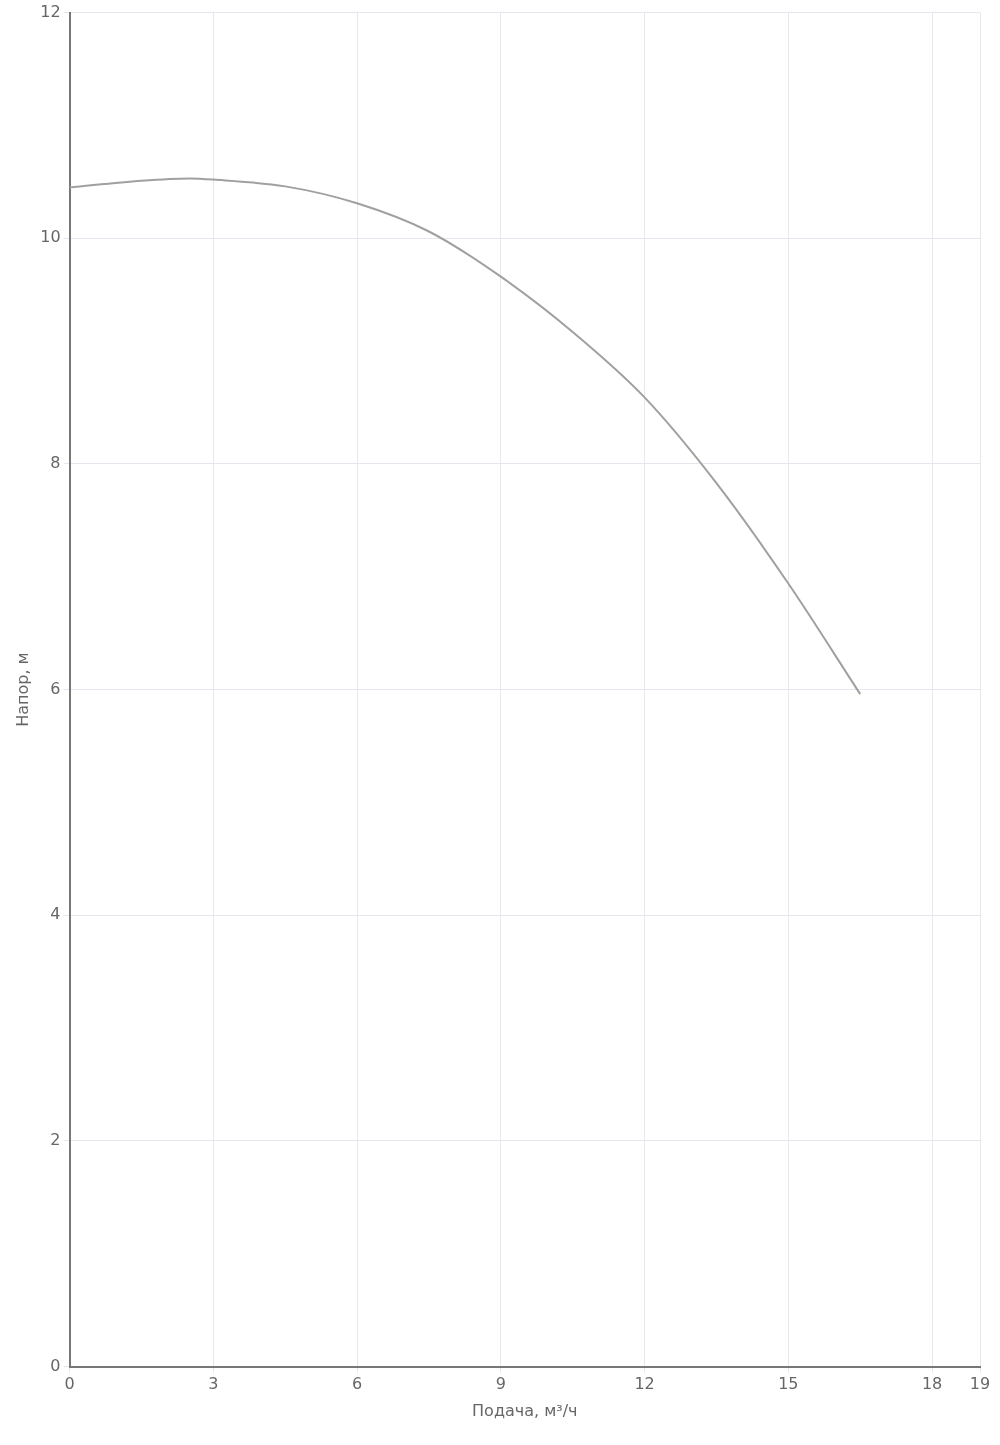 This screenshot has height=1445, width=1000. Describe the element at coordinates (644, 1384) in the screenshot. I see `x-tick-label: 12` at that location.